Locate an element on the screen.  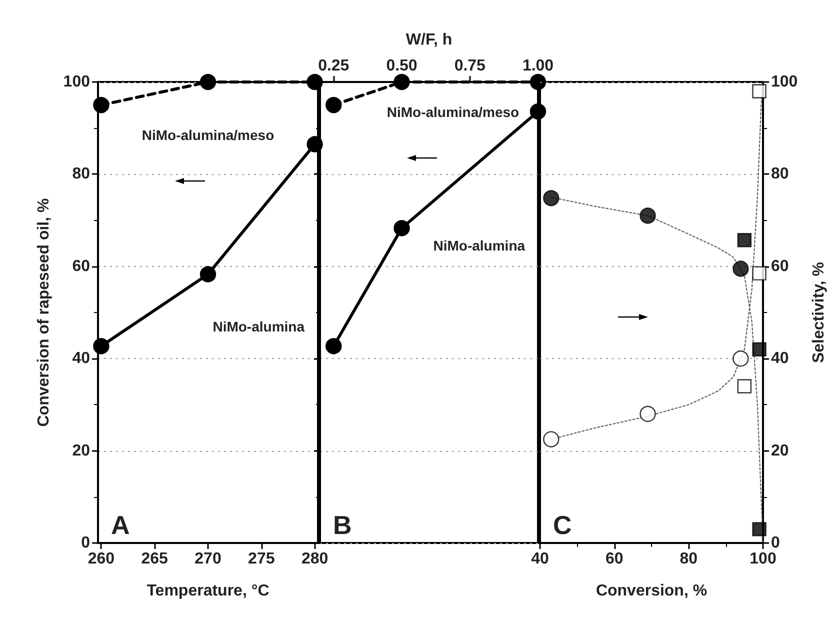
y2-tick-label: 80 is located at coordinates (780, 174).